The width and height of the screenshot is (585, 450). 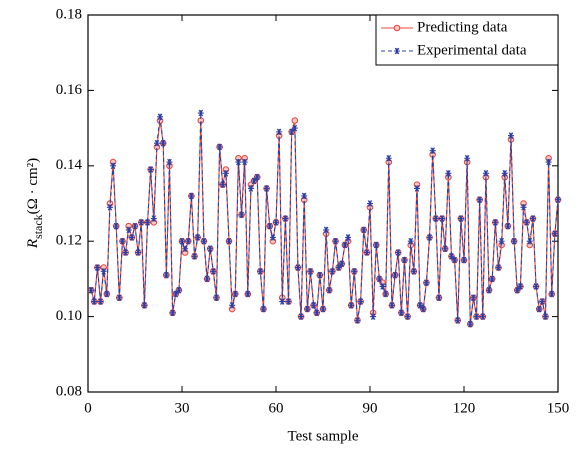 I want to click on y-tick-label: 0.10, so click(x=69, y=316).